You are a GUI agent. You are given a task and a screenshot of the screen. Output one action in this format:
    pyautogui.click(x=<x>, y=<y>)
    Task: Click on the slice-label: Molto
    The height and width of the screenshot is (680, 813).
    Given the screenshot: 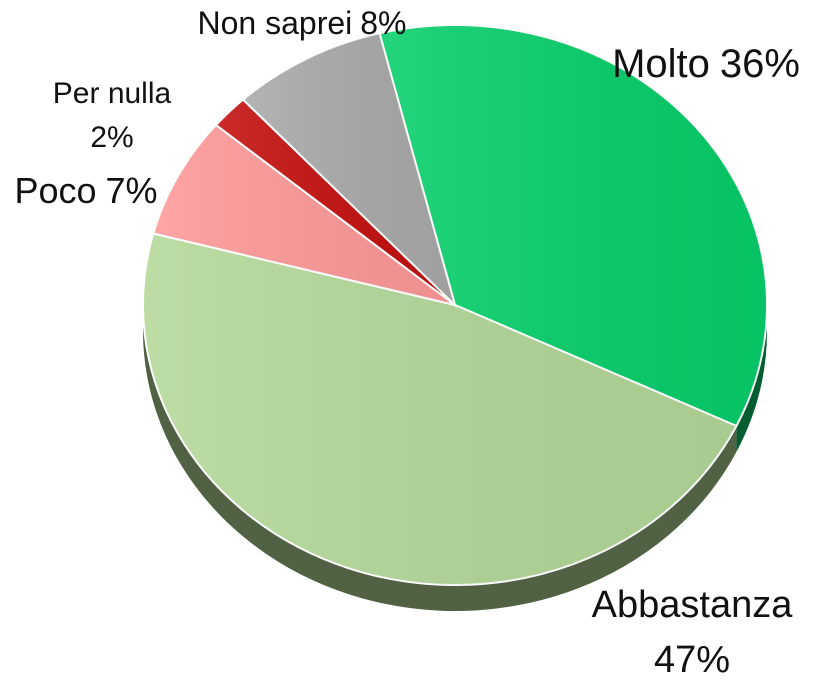 What is the action you would take?
    pyautogui.click(x=661, y=64)
    